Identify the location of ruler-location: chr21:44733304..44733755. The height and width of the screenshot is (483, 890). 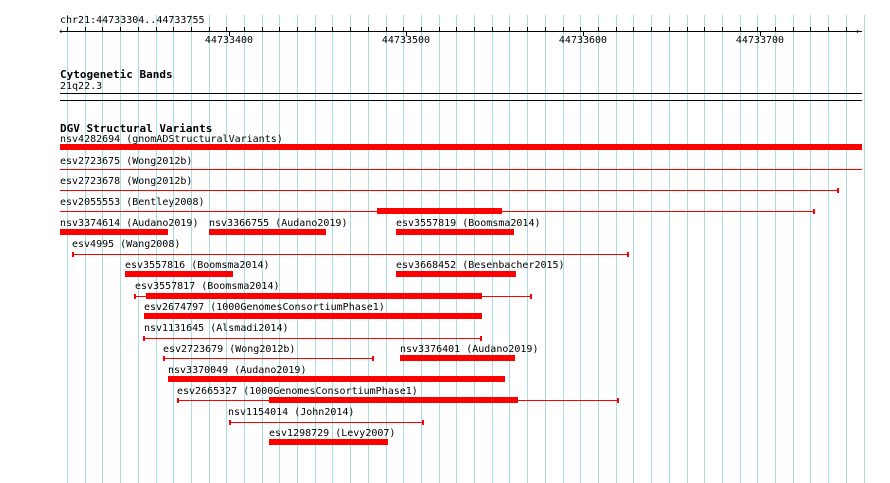
(132, 20).